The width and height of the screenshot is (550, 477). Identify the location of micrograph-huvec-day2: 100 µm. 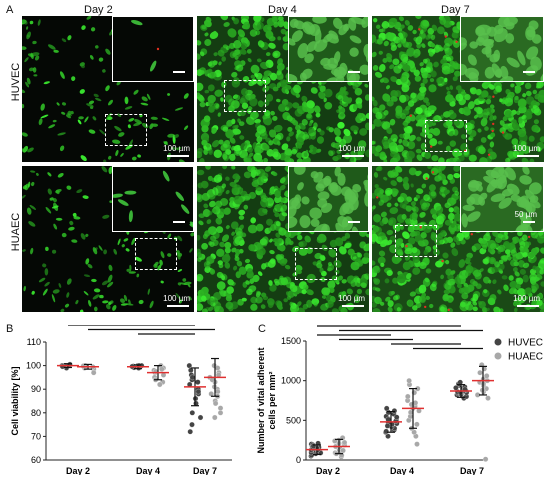
(108, 89).